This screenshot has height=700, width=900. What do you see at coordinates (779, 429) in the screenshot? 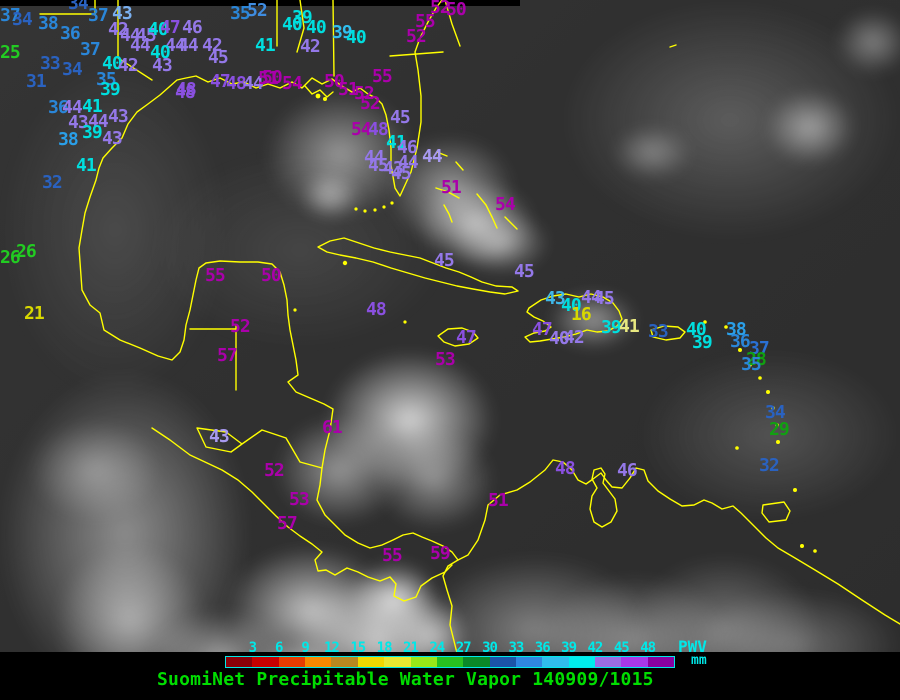
I see `station-label: 29` at bounding box center [779, 429].